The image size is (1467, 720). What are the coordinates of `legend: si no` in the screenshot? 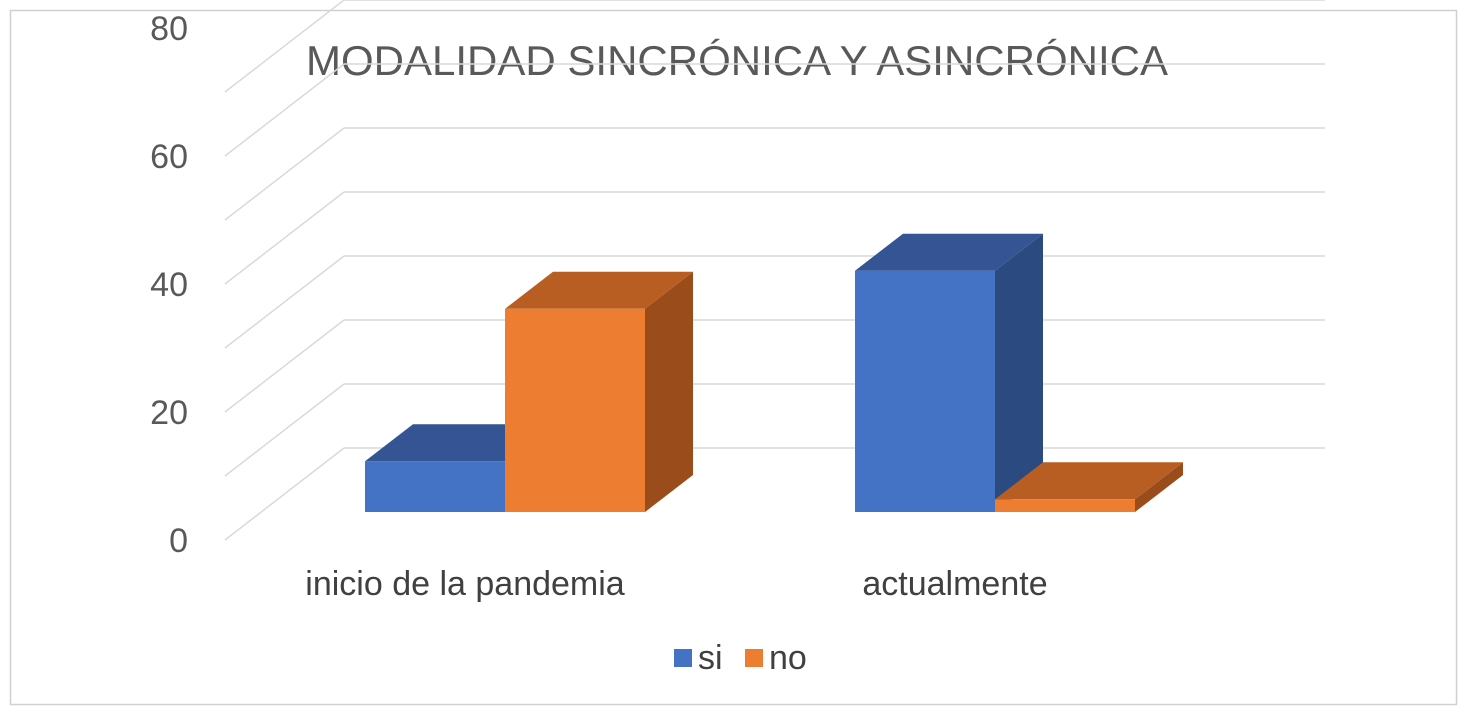 It's located at (740, 658).